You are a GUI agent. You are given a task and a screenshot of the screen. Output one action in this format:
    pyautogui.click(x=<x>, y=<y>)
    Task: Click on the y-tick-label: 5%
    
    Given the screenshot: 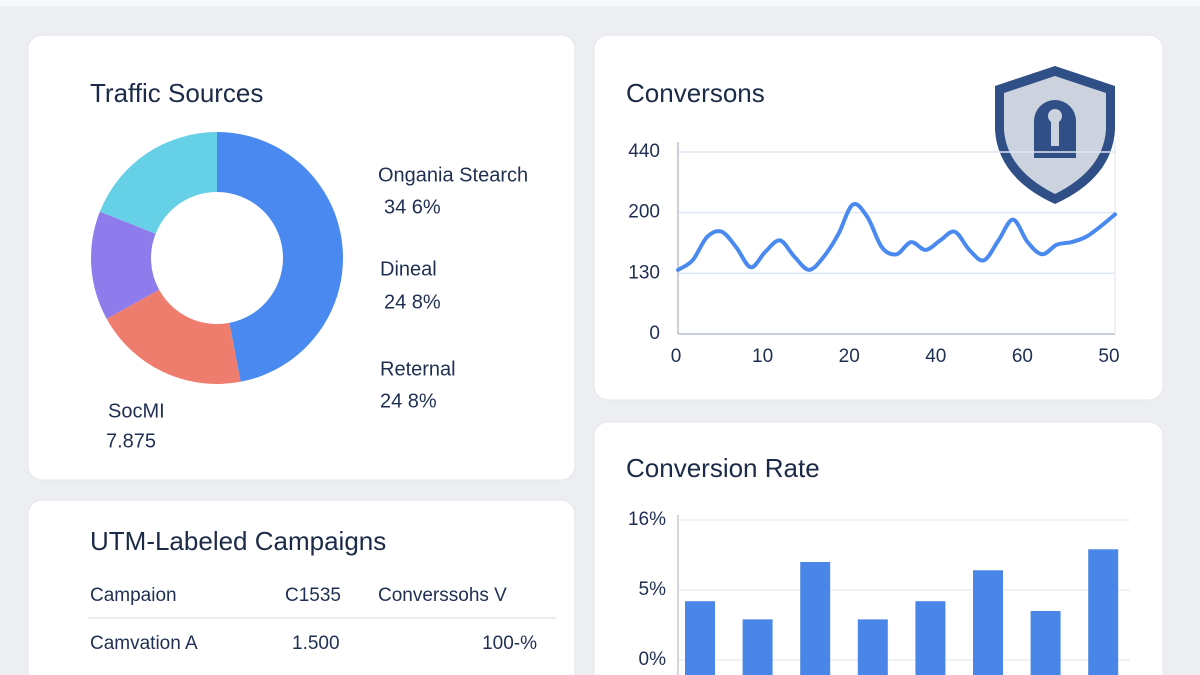 What is the action you would take?
    pyautogui.click(x=653, y=589)
    